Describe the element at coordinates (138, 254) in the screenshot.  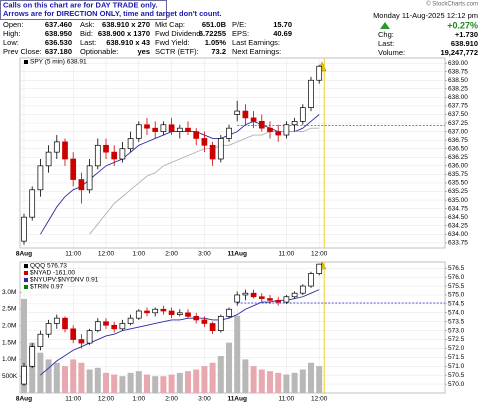
I see `x-tick-label: 1:00` at that location.